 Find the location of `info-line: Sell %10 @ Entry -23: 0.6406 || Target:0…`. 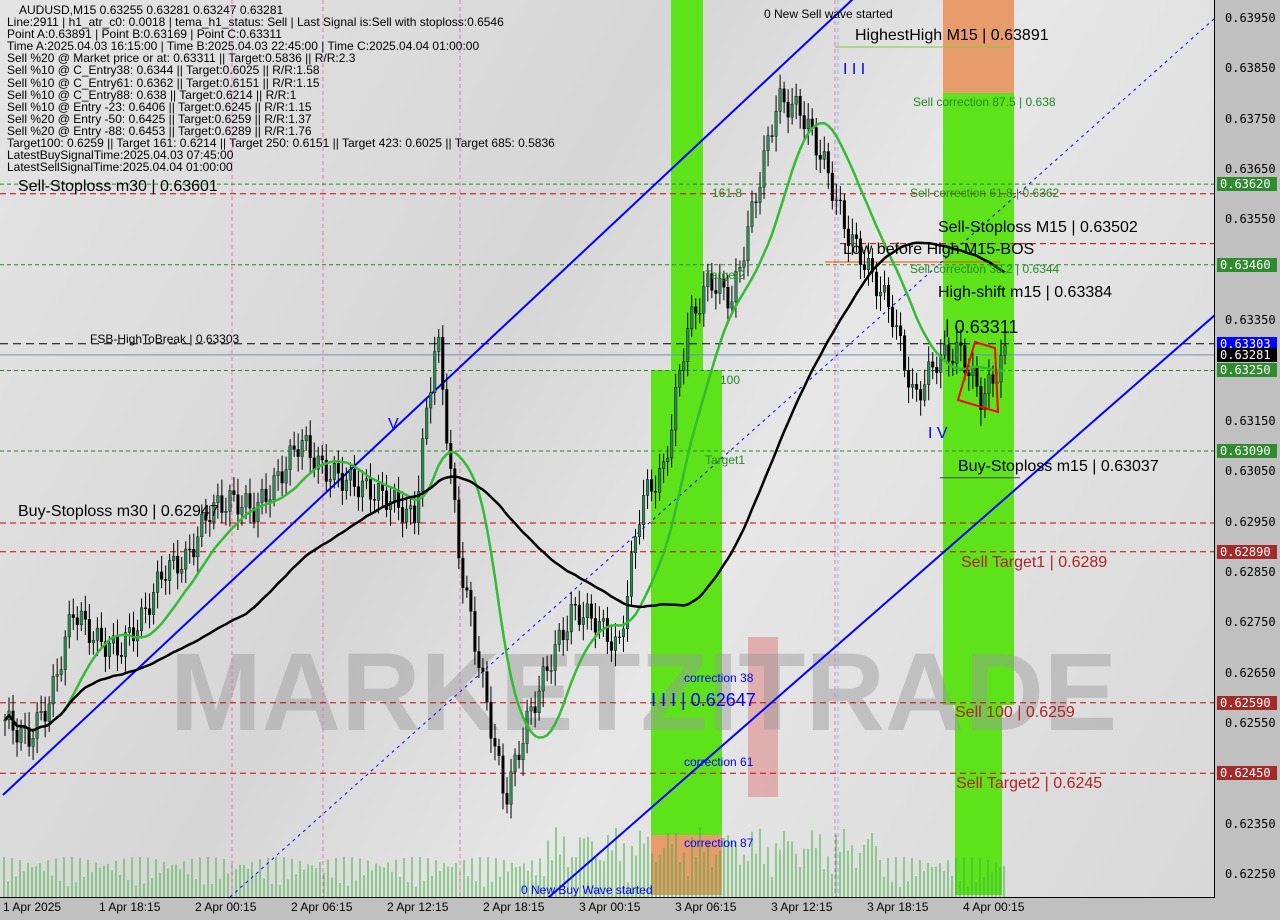

info-line: Sell %10 @ Entry -23: 0.6406 || Target:0… is located at coordinates (159, 106).